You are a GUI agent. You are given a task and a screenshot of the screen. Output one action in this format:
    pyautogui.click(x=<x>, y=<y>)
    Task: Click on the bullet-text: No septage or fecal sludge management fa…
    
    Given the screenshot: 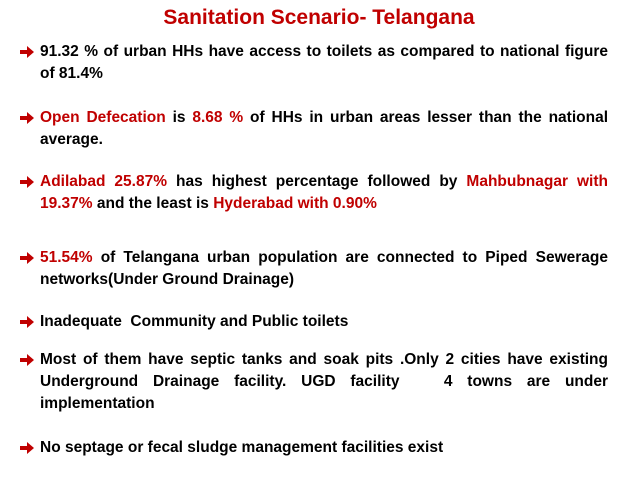 What is the action you would take?
    pyautogui.click(x=324, y=448)
    